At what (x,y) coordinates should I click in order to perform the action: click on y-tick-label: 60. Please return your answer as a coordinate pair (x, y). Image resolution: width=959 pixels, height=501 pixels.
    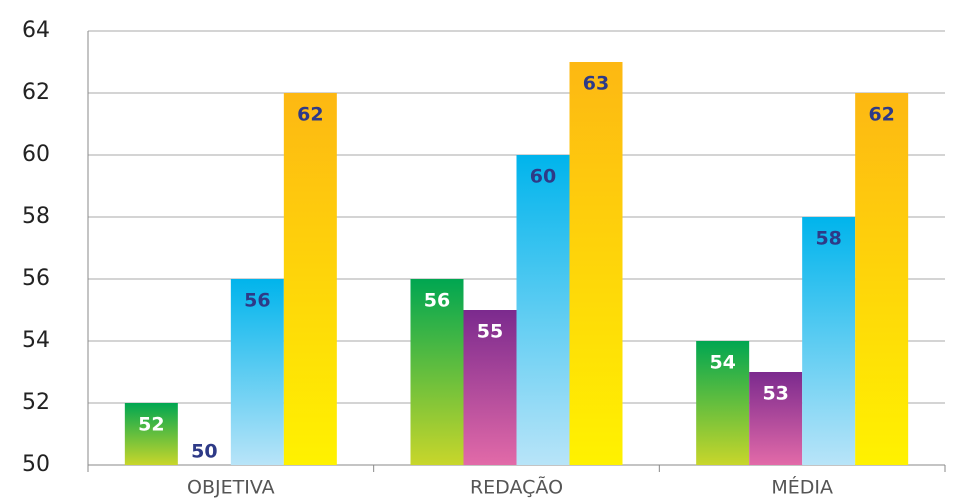
    Looking at the image, I should click on (36, 154).